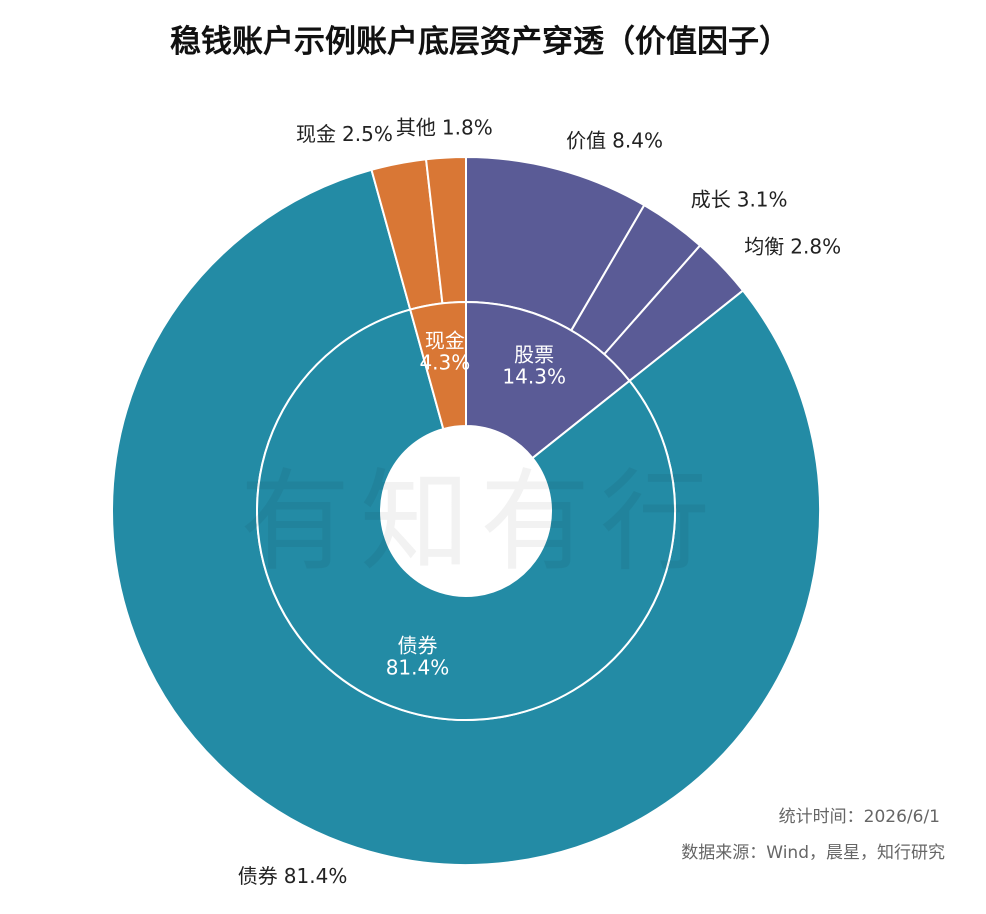 This screenshot has height=914, width=986. I want to click on segment-label: 现金 4.3%, so click(444, 351).